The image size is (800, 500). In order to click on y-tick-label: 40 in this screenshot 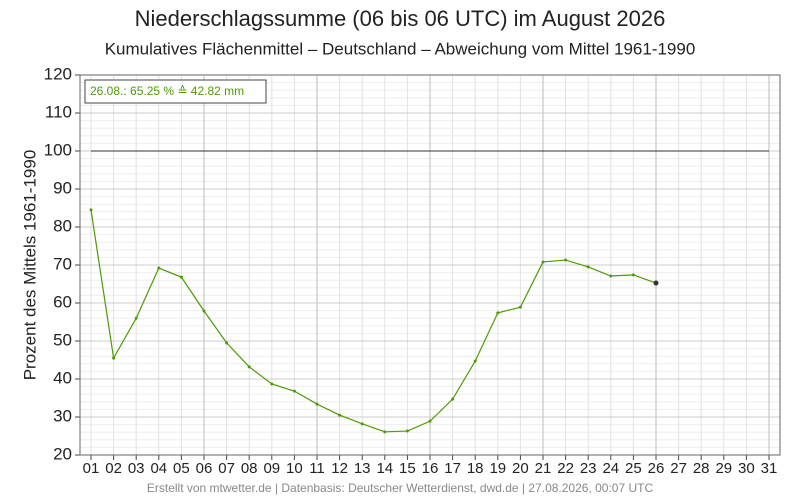, I will do `click(62, 377)`.